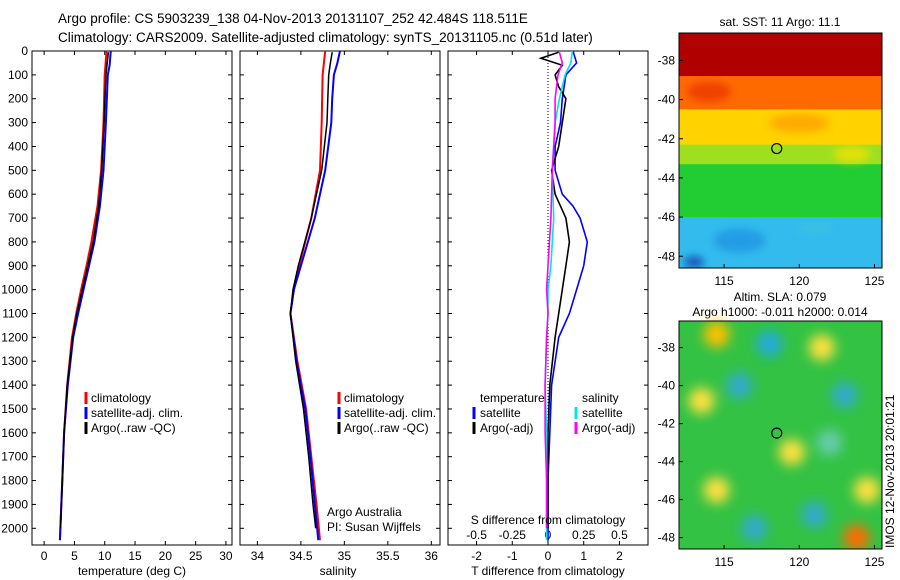 The height and width of the screenshot is (580, 900). What do you see at coordinates (554, 290) in the screenshot?
I see `series-line-salinity-argo-adj-` at bounding box center [554, 290].